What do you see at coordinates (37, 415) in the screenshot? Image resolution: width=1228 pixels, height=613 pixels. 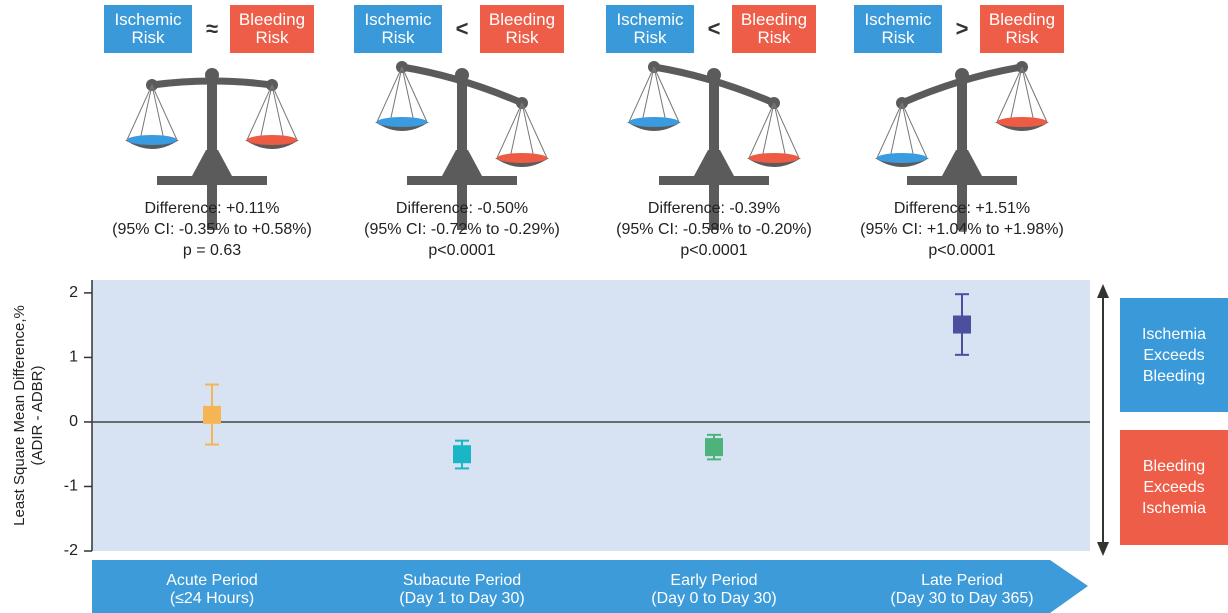 I see `y-axis-label-note: (ADIR - ADBR)` at bounding box center [37, 415].